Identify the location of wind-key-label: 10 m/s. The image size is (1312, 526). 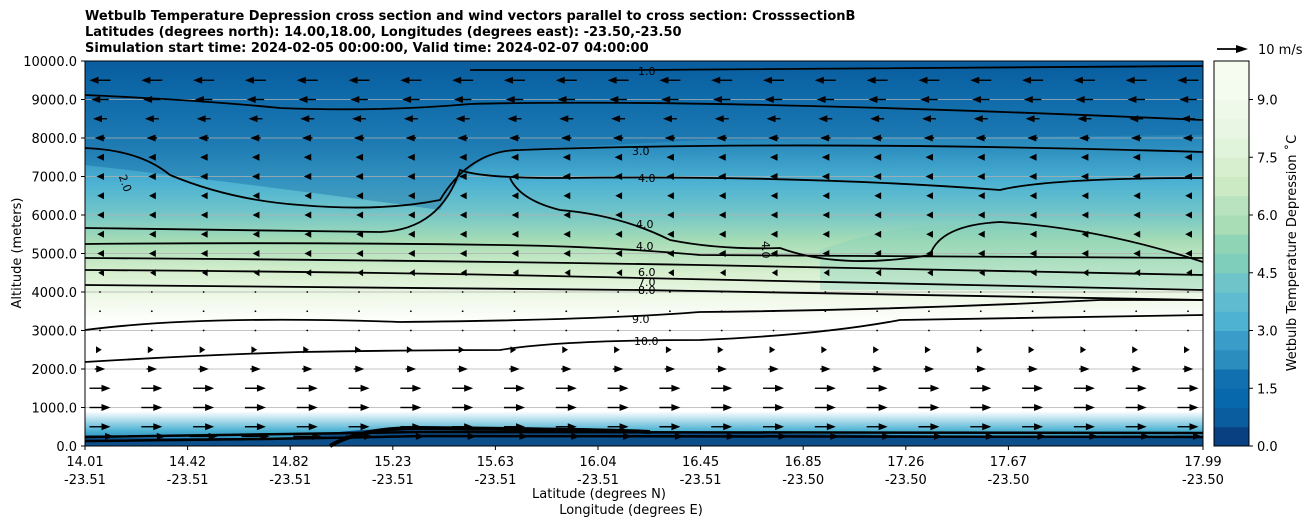
(1280, 50).